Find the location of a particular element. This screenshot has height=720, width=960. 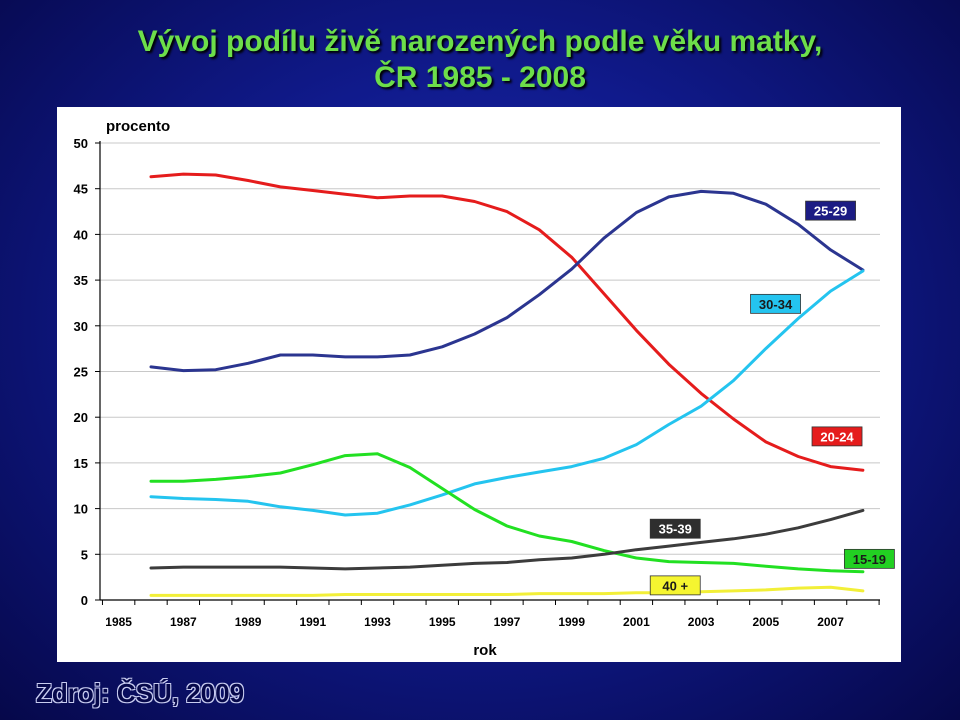

x-tick-label: 2005 is located at coordinates (765, 622).